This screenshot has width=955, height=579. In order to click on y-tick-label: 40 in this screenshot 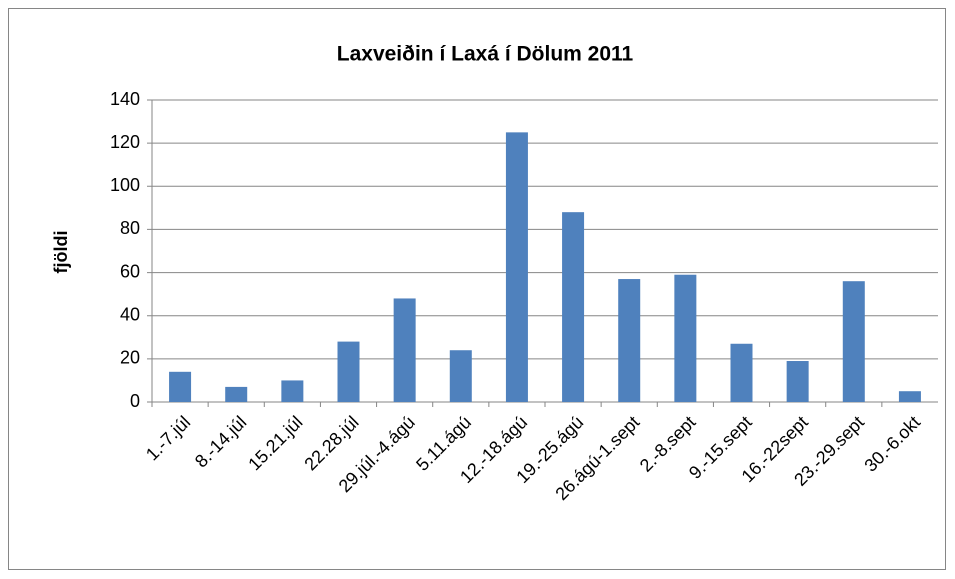, I will do `click(130, 314)`.